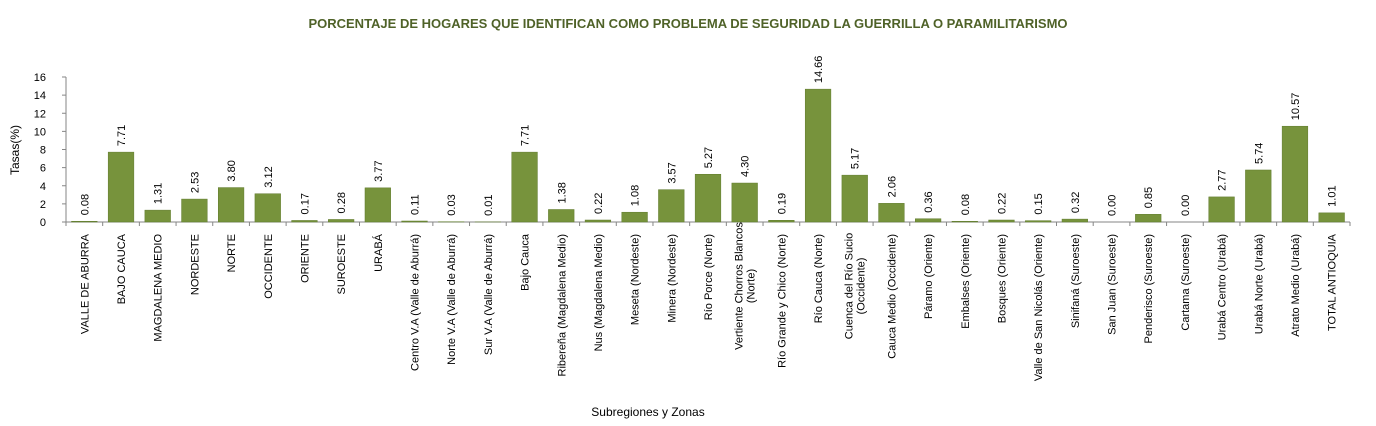 The width and height of the screenshot is (1376, 426). Describe the element at coordinates (599, 292) in the screenshot. I see `category-label: Nus (Magdalena Medio)` at that location.